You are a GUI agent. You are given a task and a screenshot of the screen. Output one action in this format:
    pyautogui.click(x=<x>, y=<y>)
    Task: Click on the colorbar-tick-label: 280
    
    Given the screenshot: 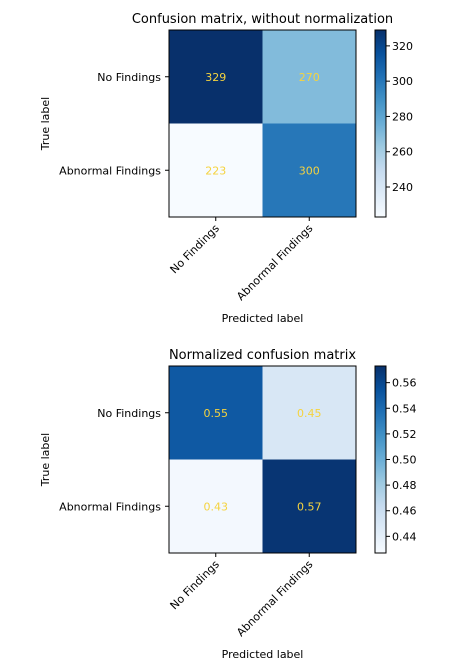 What is the action you would take?
    pyautogui.click(x=402, y=116)
    